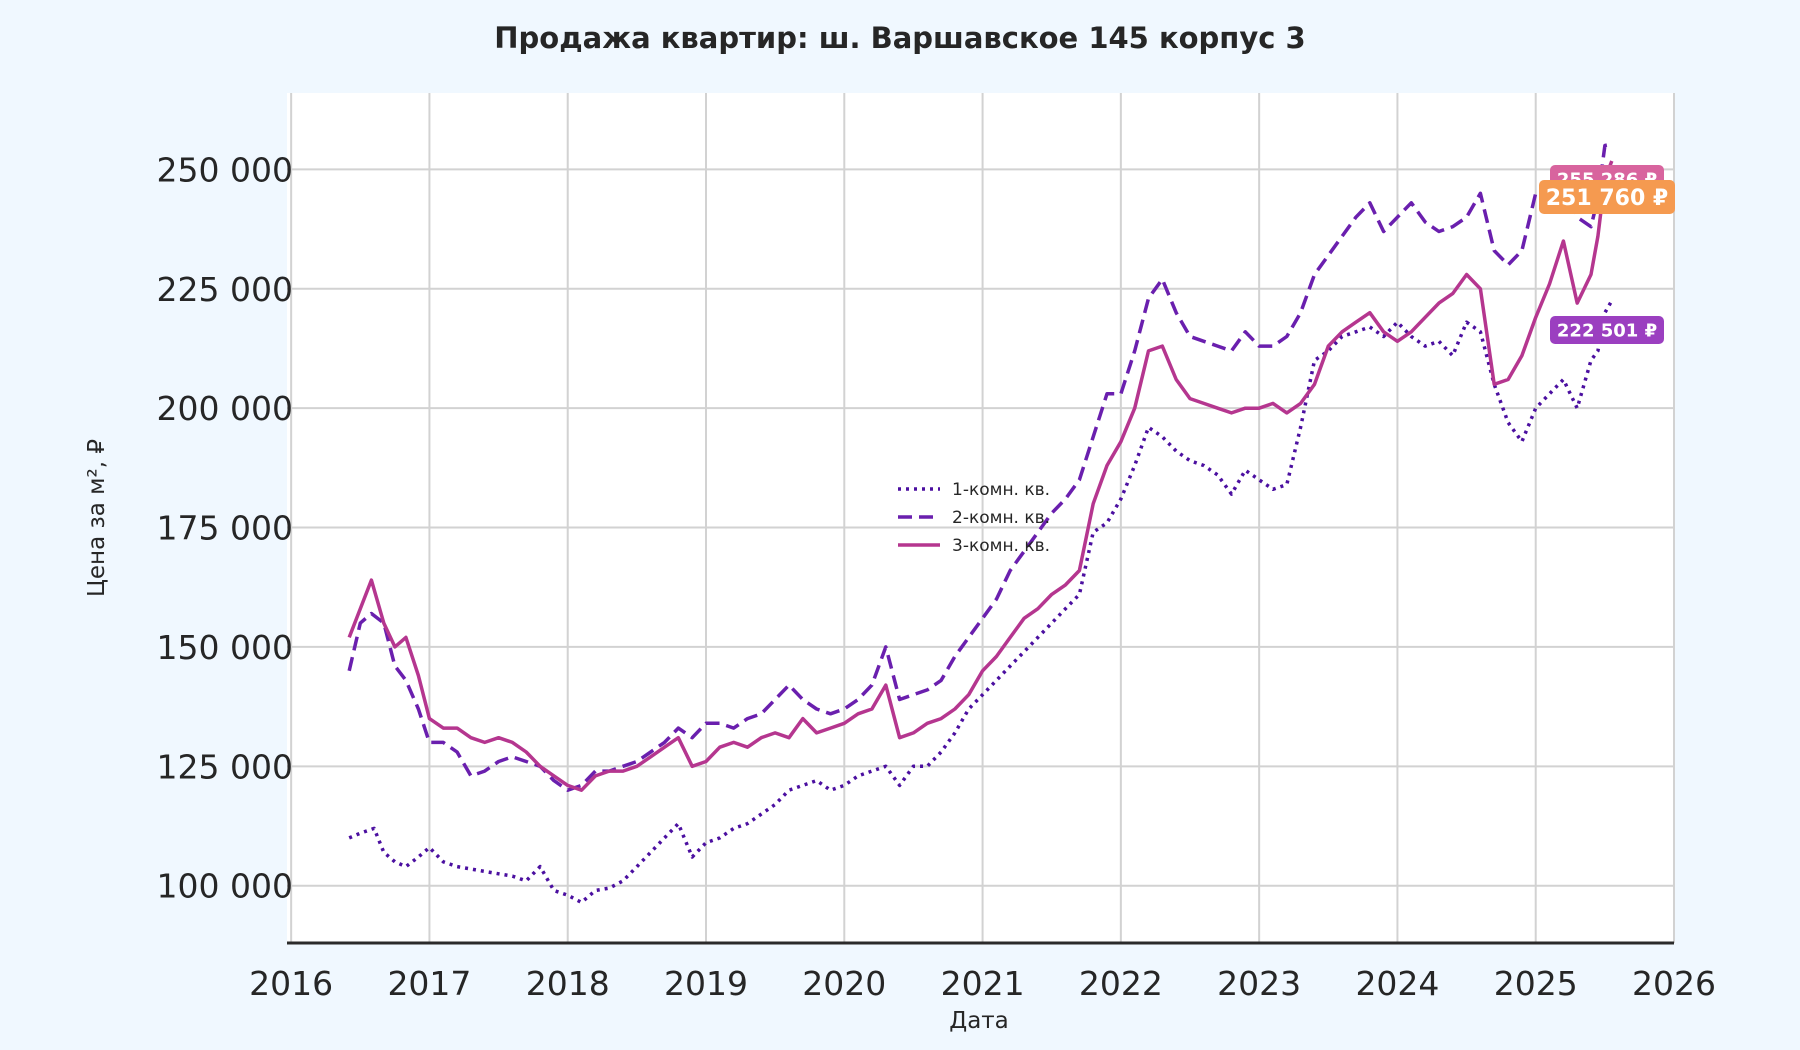 The image size is (1800, 1050). Describe the element at coordinates (225, 408) in the screenshot. I see `y-tick-label: 200 000` at that location.